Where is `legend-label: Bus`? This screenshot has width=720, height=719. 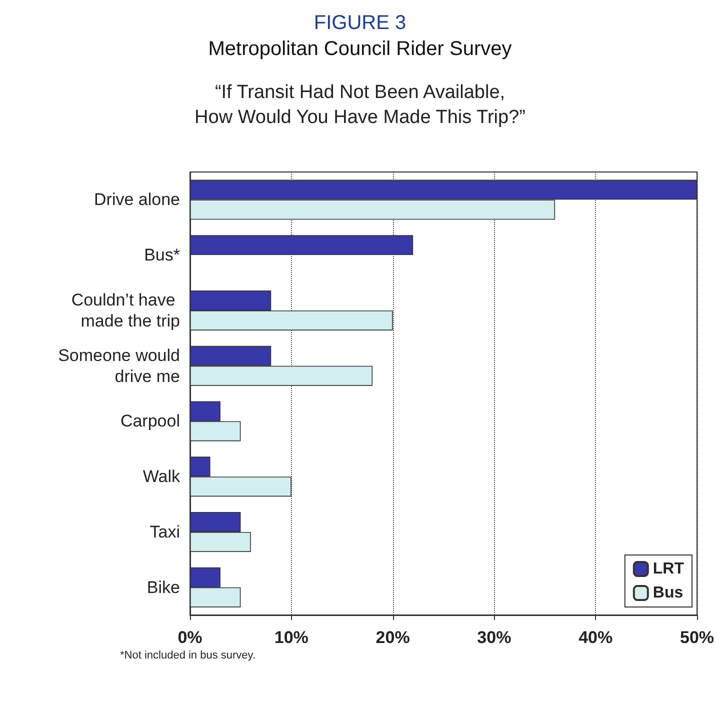 legend-label: Bus is located at coordinates (668, 593).